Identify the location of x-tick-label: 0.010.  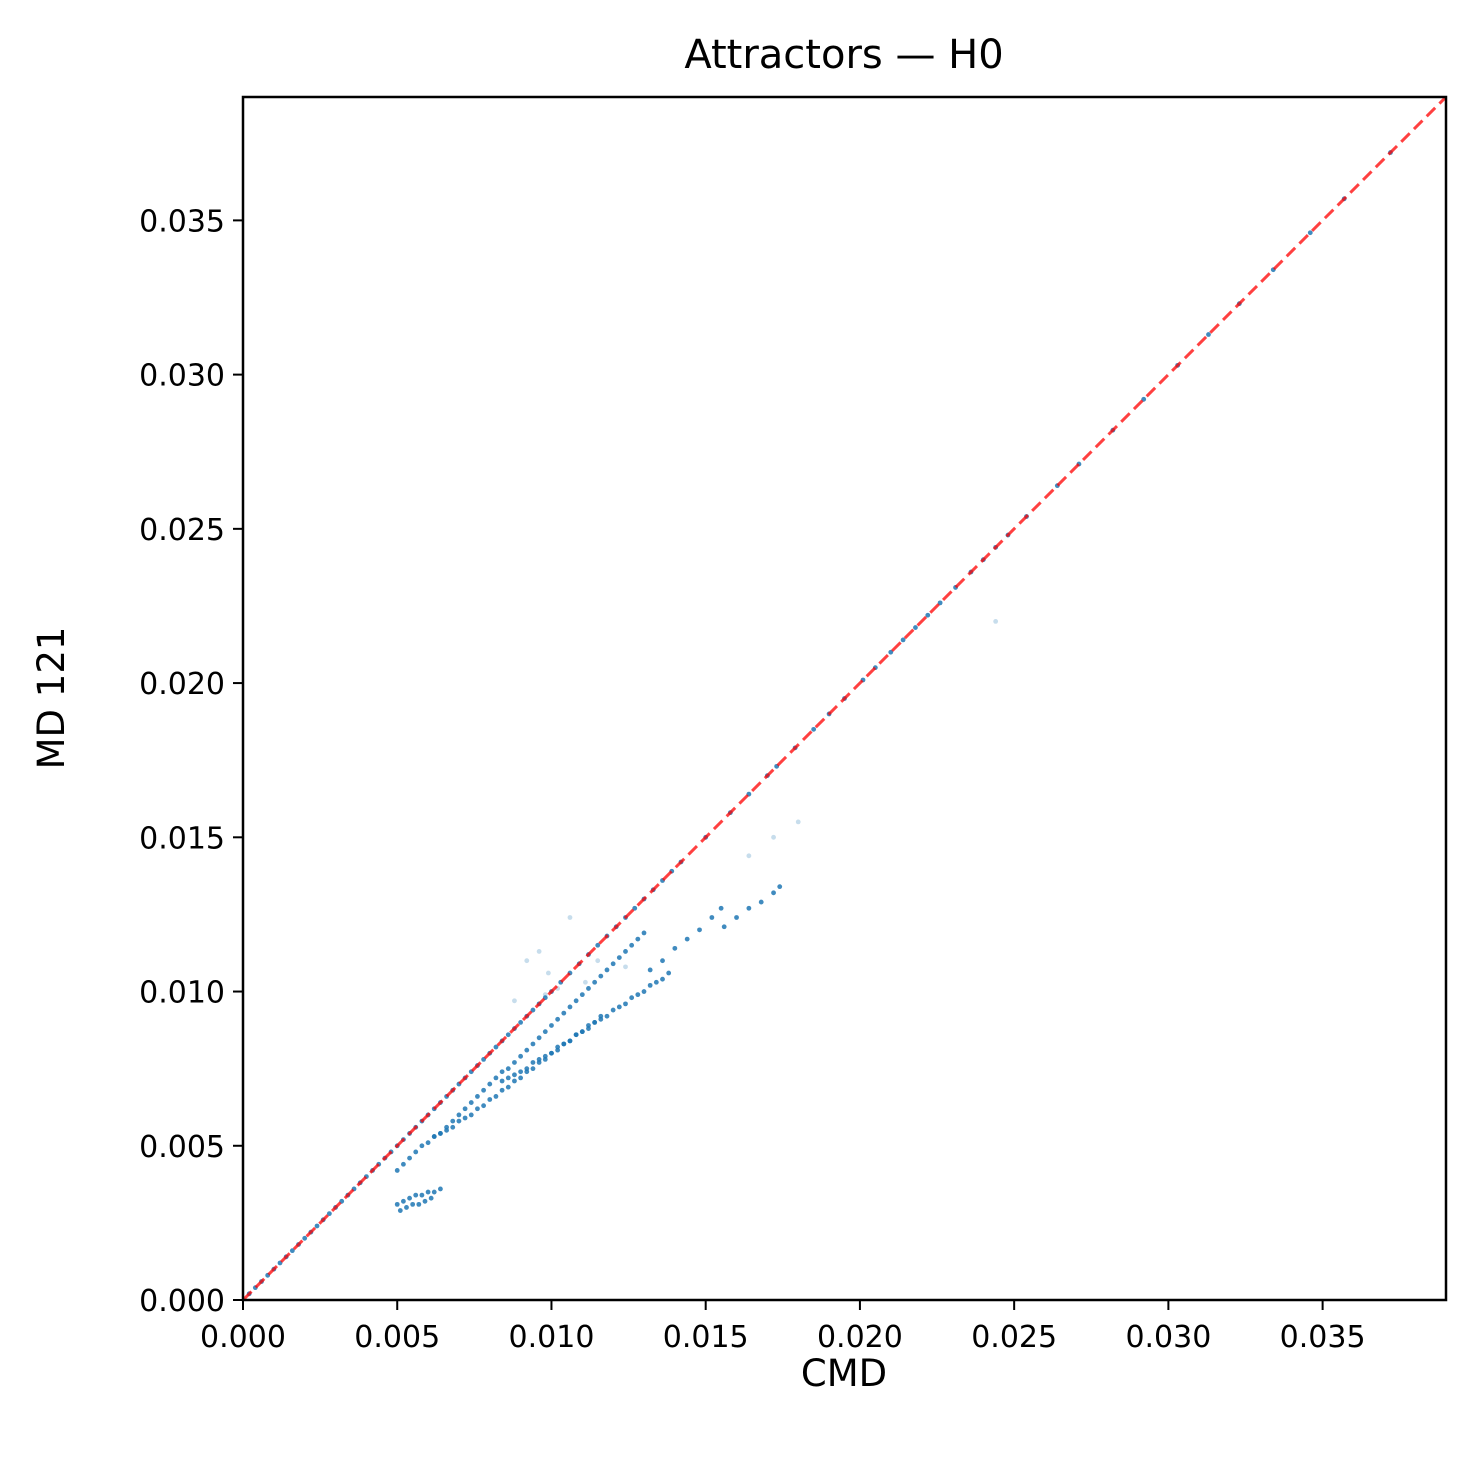
(552, 1337).